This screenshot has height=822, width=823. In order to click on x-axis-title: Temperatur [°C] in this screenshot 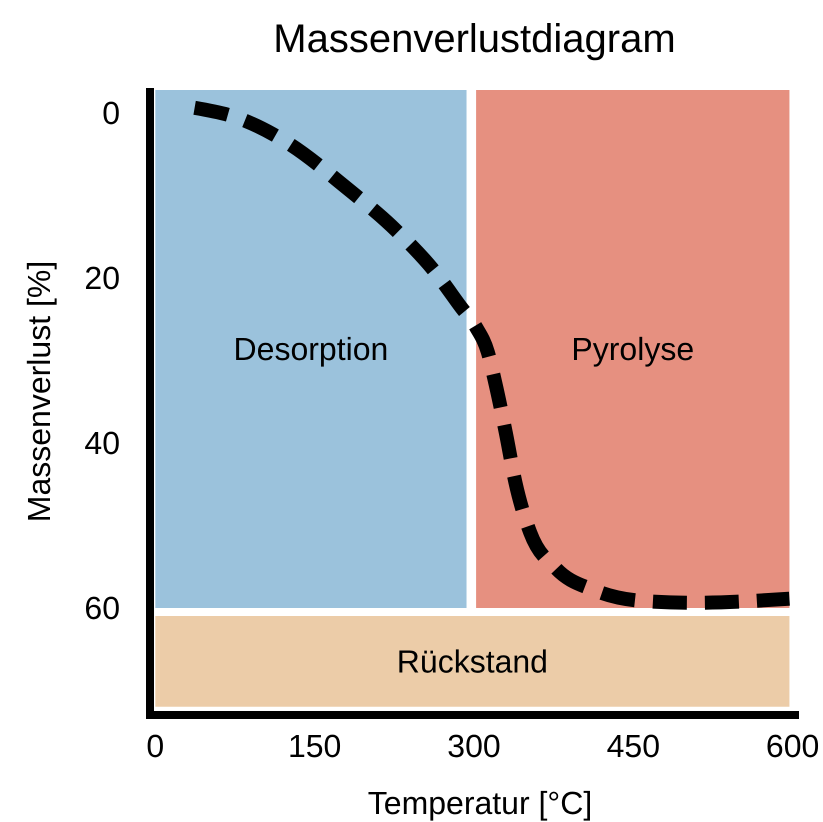, I will do `click(480, 803)`.